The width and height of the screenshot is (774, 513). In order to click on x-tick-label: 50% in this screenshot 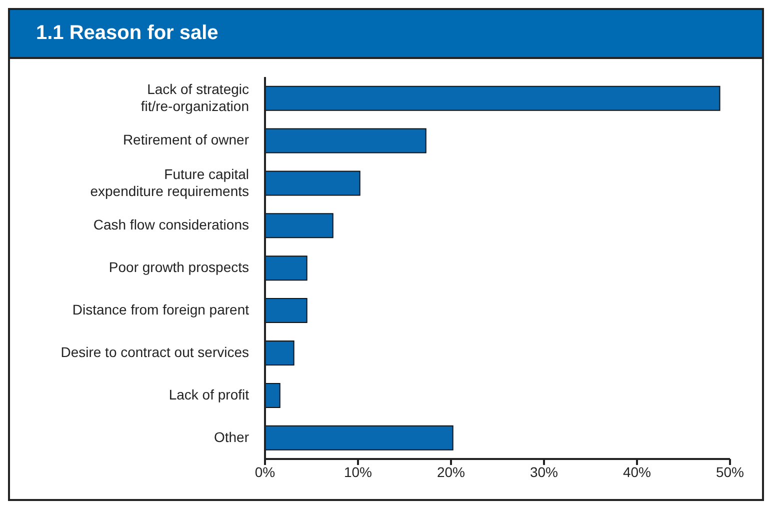, I will do `click(730, 472)`.